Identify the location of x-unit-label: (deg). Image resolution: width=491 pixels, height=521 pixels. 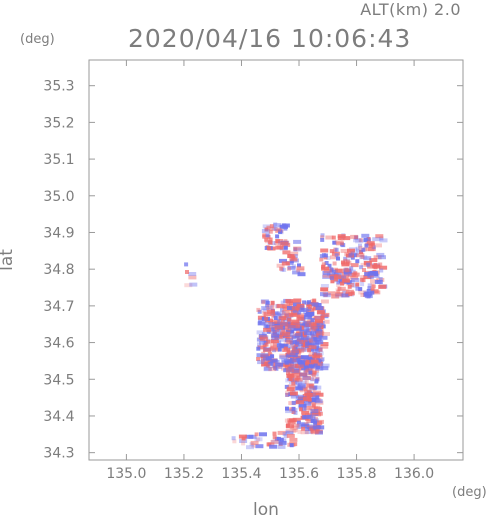
(469, 492).